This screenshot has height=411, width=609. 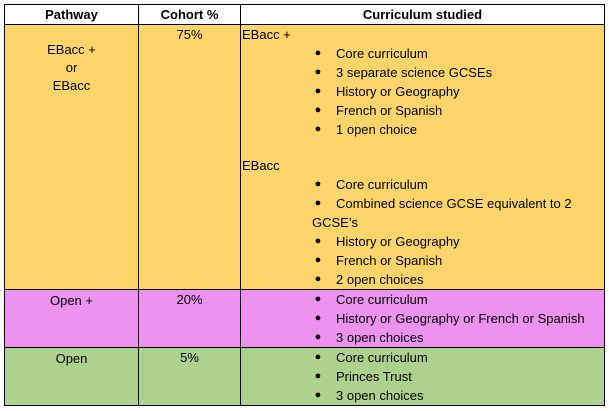 I want to click on list-item: ● 2 open choices, so click(x=422, y=279).